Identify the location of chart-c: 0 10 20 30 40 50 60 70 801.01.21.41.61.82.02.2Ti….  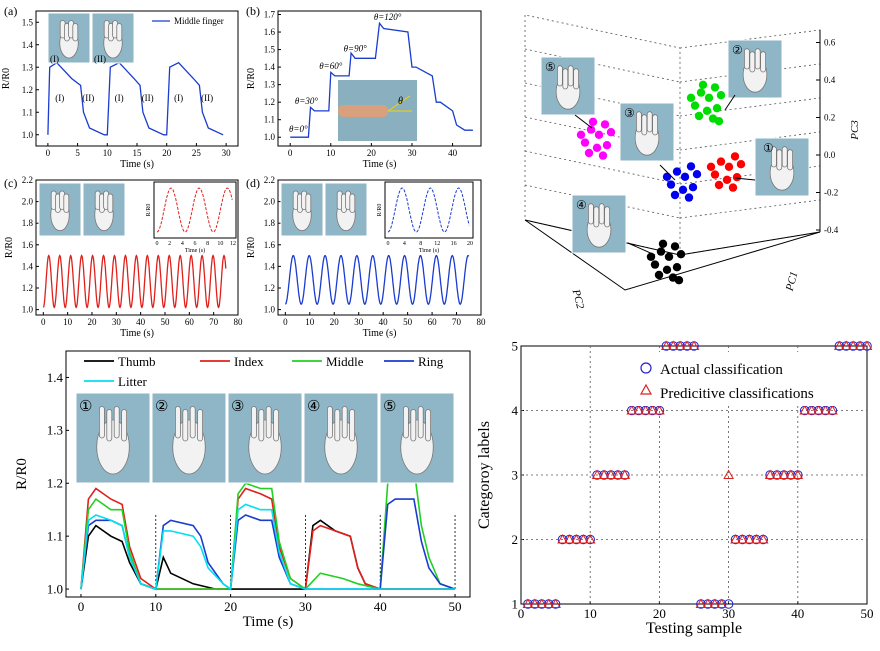
(123, 257).